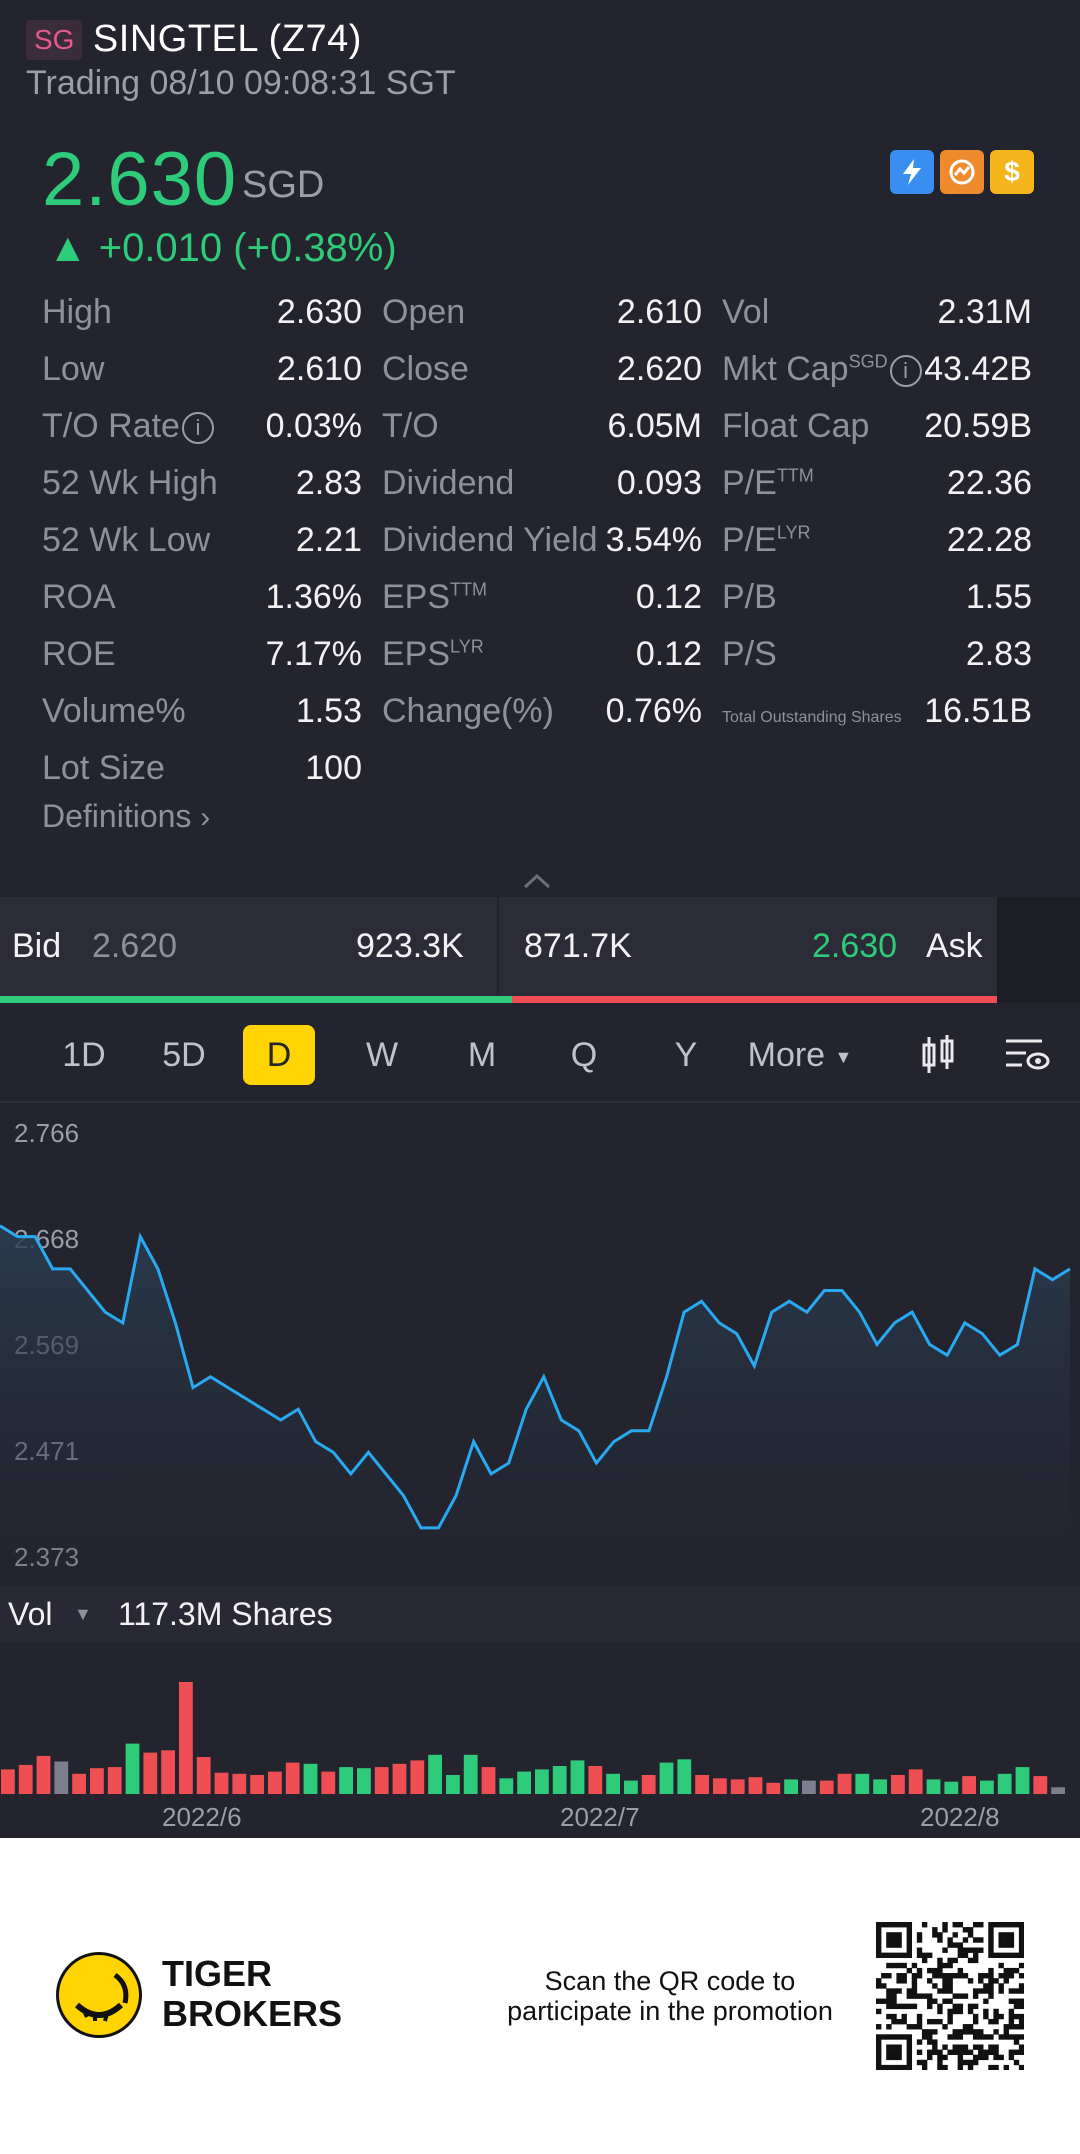 Image resolution: width=1080 pixels, height=2154 pixels. I want to click on stat-cell: Mkt CapSGD i 43.42B, so click(877, 369).